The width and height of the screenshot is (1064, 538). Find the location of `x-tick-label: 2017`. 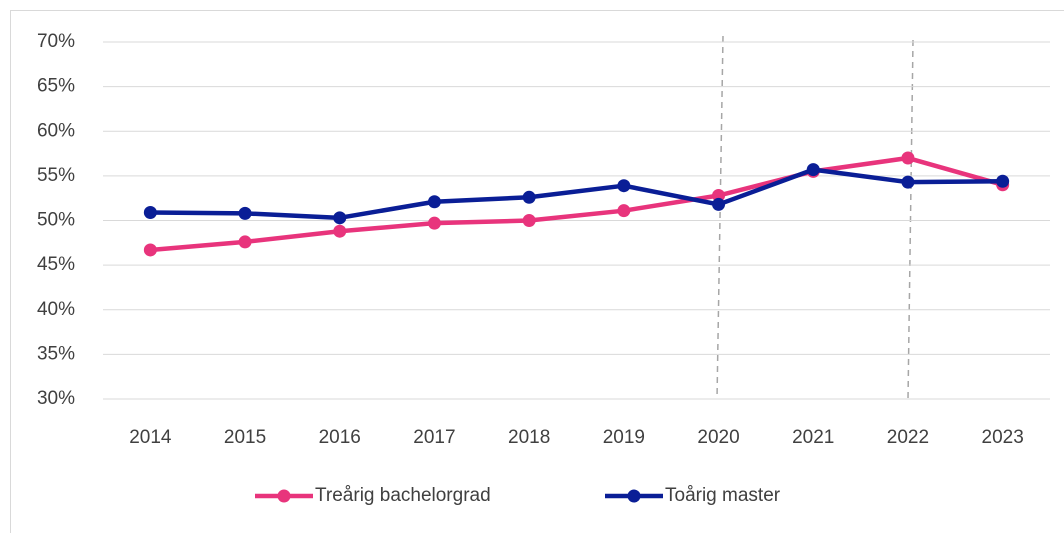

x-tick-label: 2017 is located at coordinates (434, 437).